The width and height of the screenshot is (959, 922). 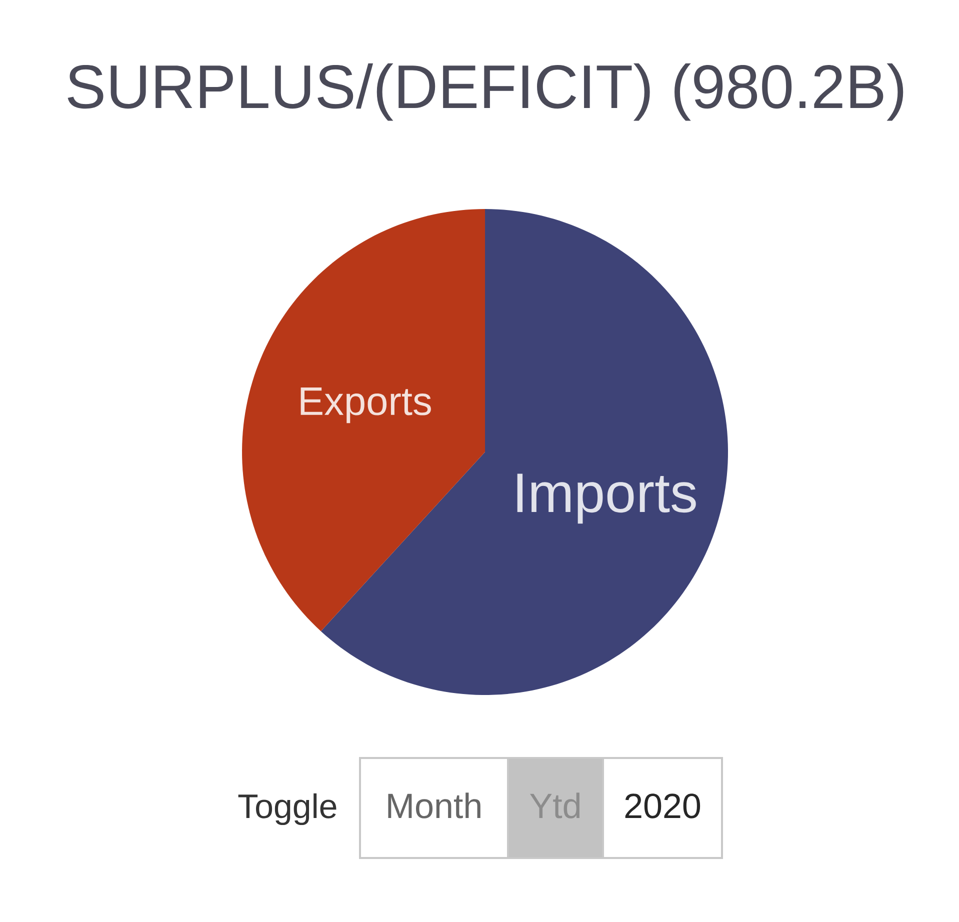 What do you see at coordinates (365, 406) in the screenshot?
I see `slice-label: Exports` at bounding box center [365, 406].